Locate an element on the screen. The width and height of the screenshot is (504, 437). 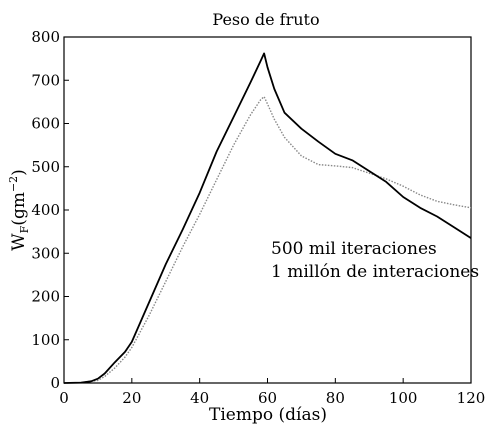
y-tick-label: 100 is located at coordinates (45, 340).